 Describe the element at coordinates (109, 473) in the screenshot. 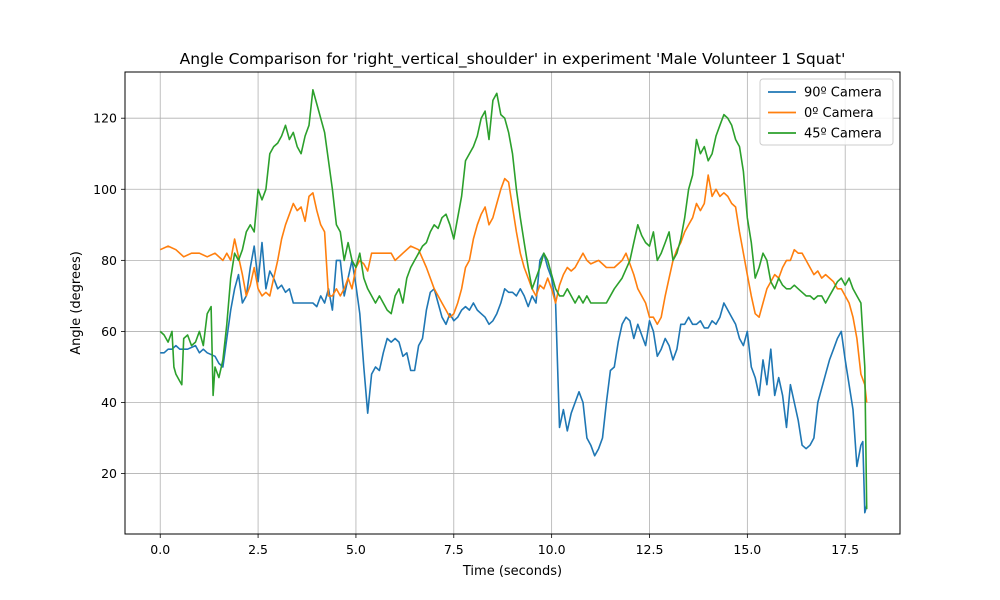

I see `y-tick-label: 20` at that location.